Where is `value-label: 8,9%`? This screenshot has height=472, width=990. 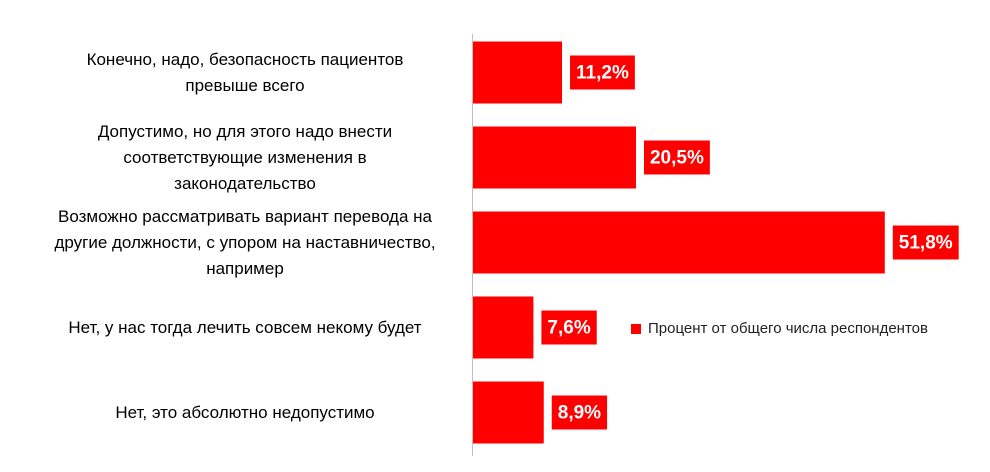
value-label: 8,9% is located at coordinates (579, 413).